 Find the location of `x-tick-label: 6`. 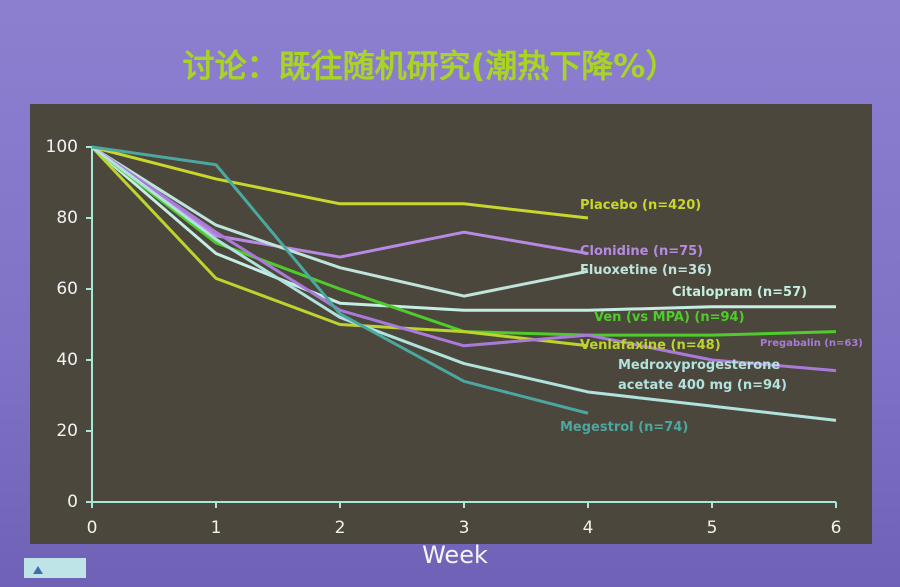

x-tick-label: 6 is located at coordinates (836, 528).